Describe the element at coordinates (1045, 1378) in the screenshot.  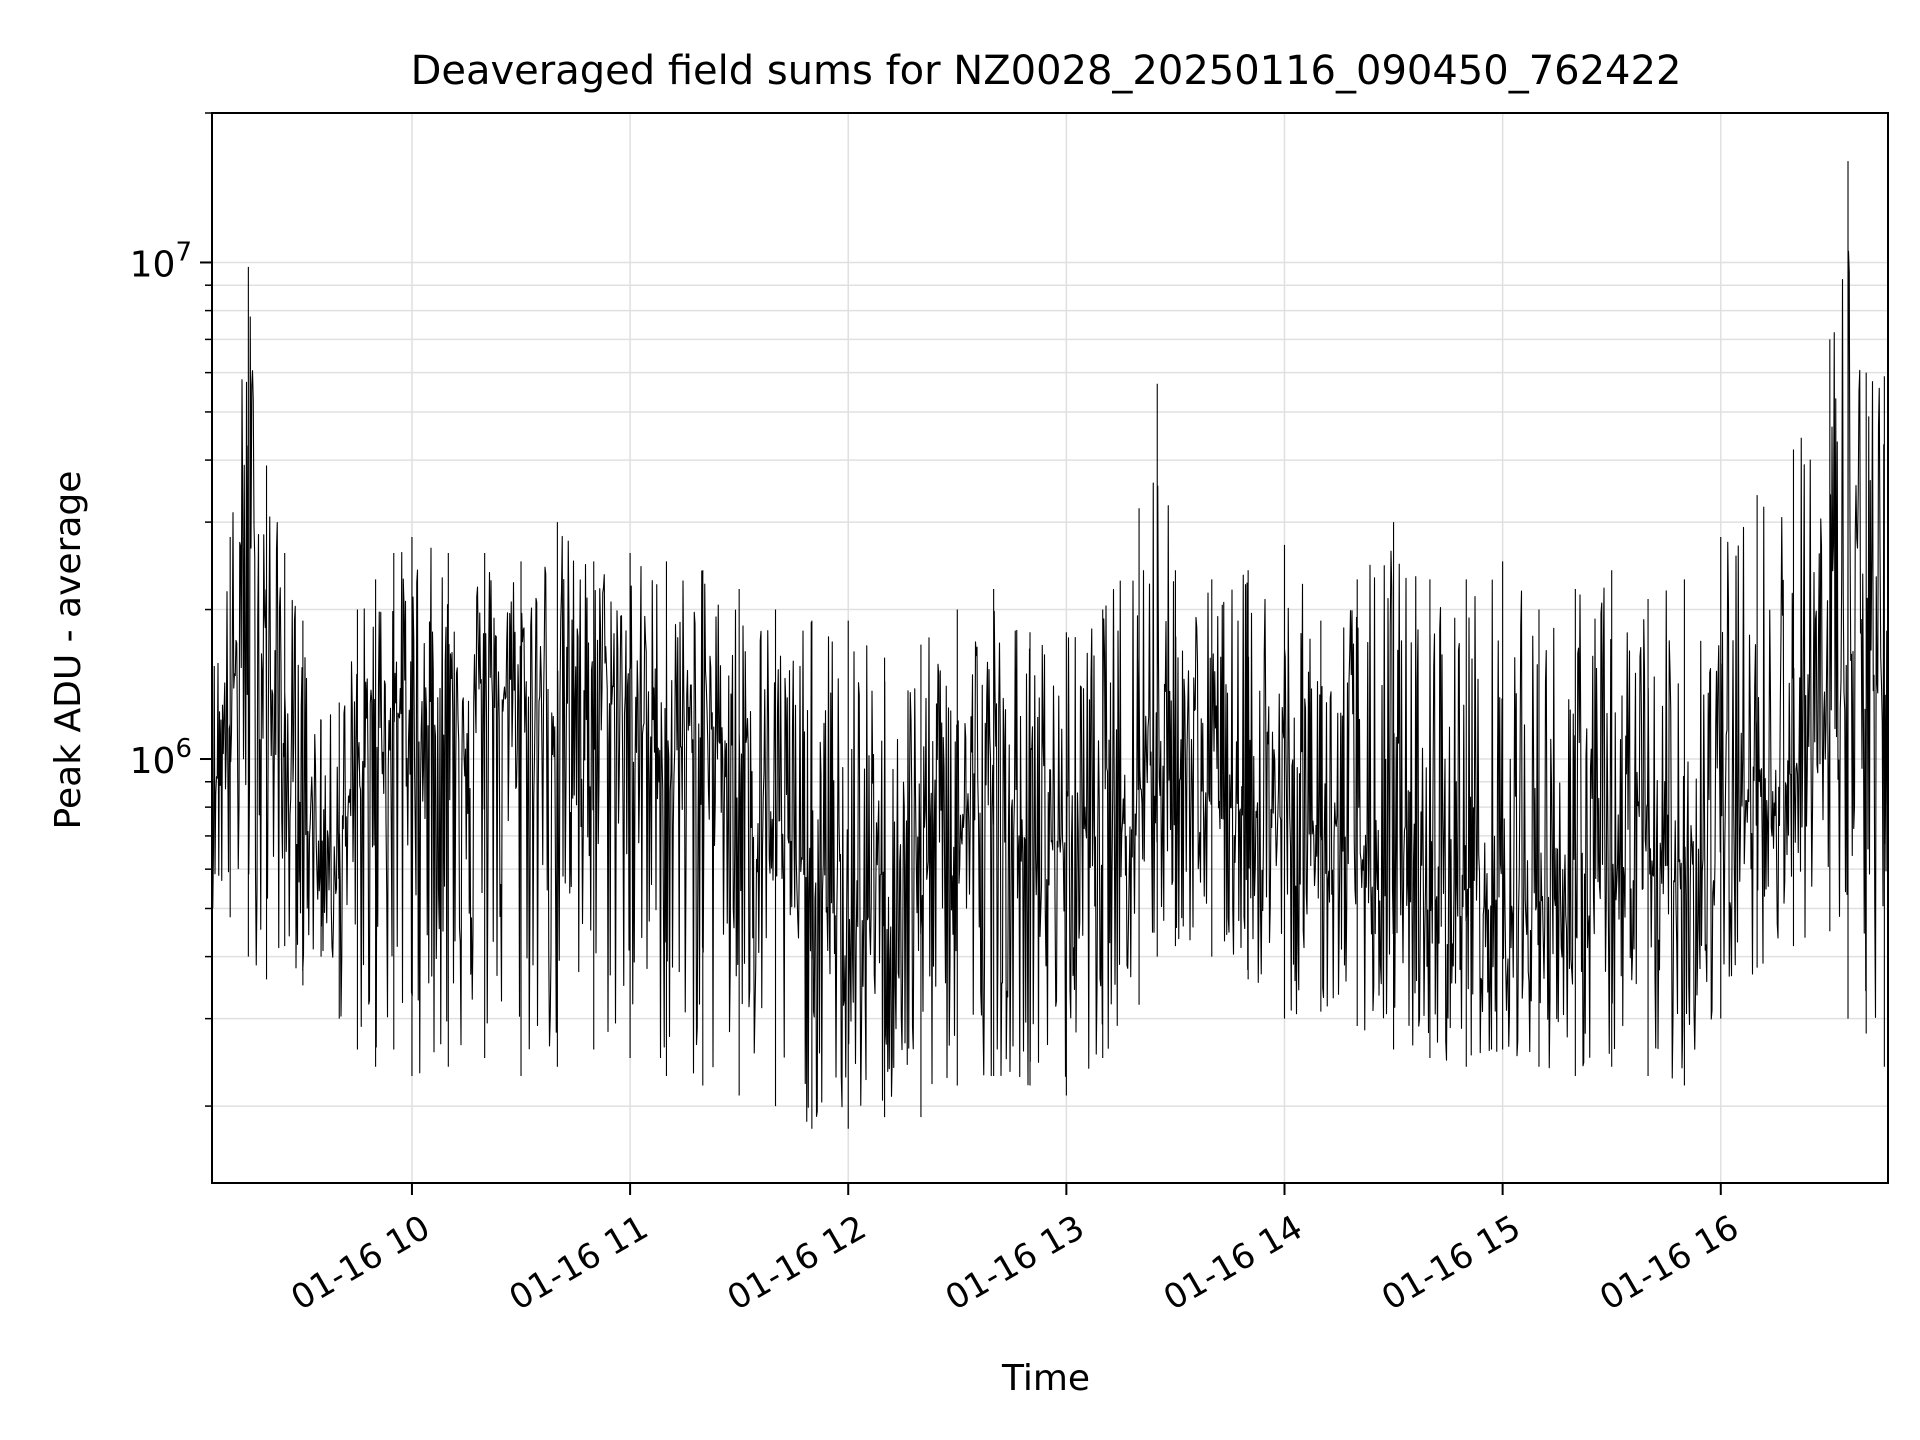
I see `x-axis-label: Time` at that location.